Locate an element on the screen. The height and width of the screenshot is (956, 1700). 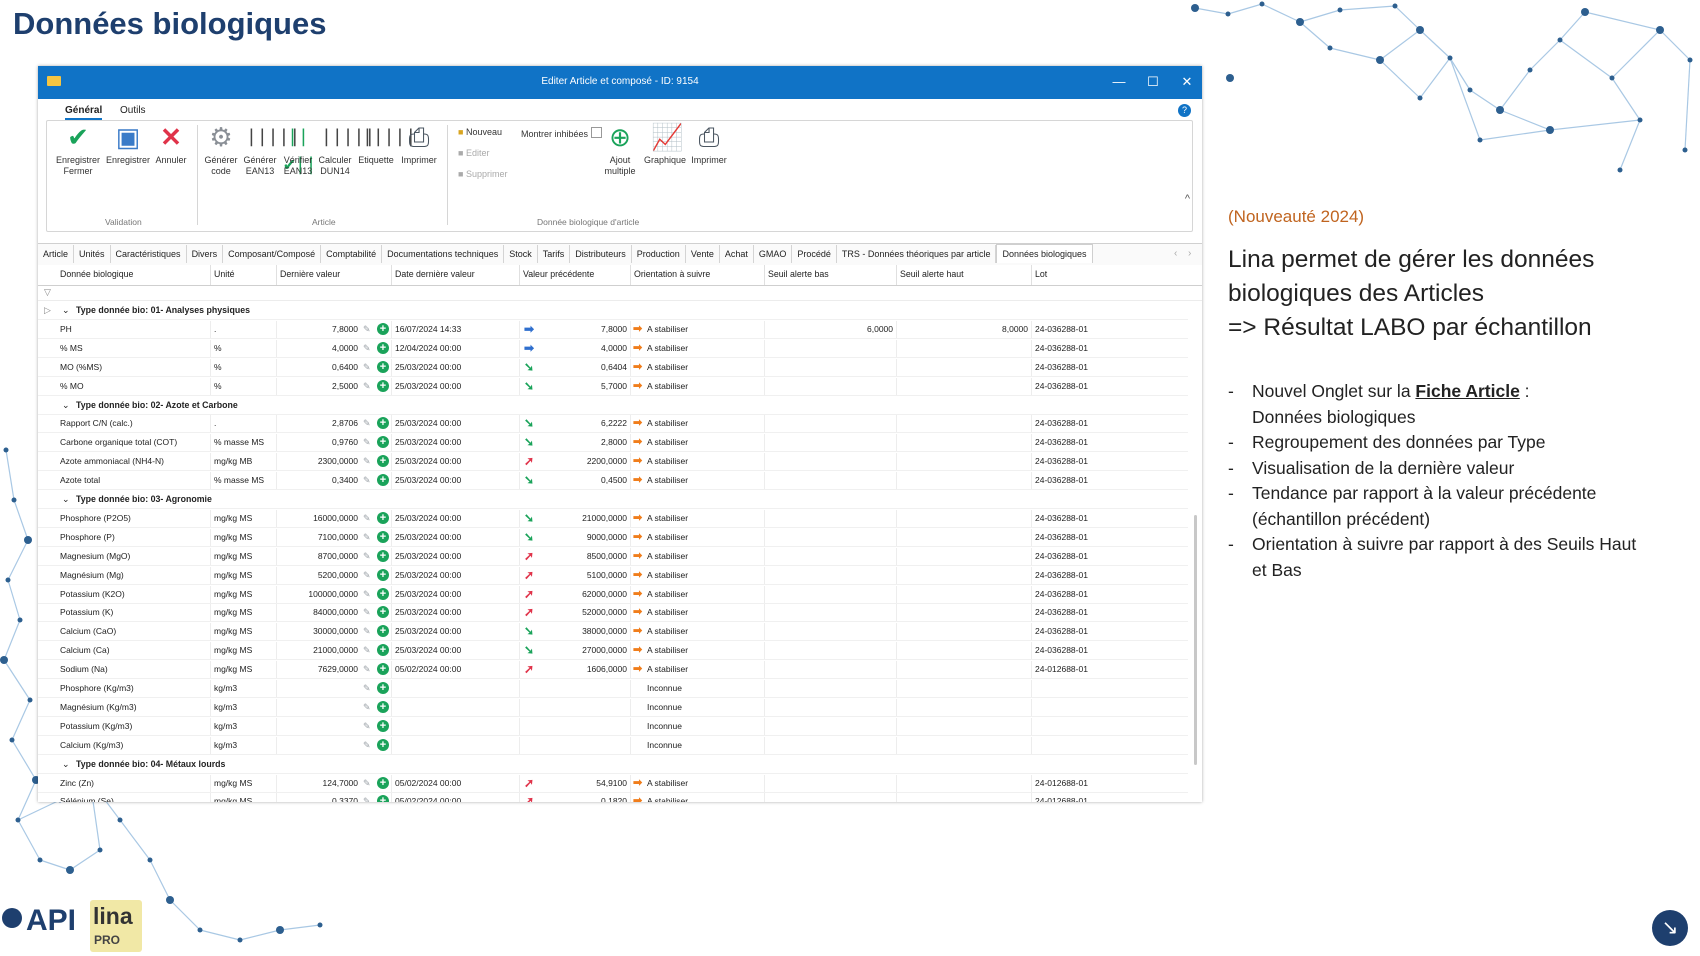
calculate-dun14-button: ||||| Calculer DUN14 is located at coordinates (346, 150).